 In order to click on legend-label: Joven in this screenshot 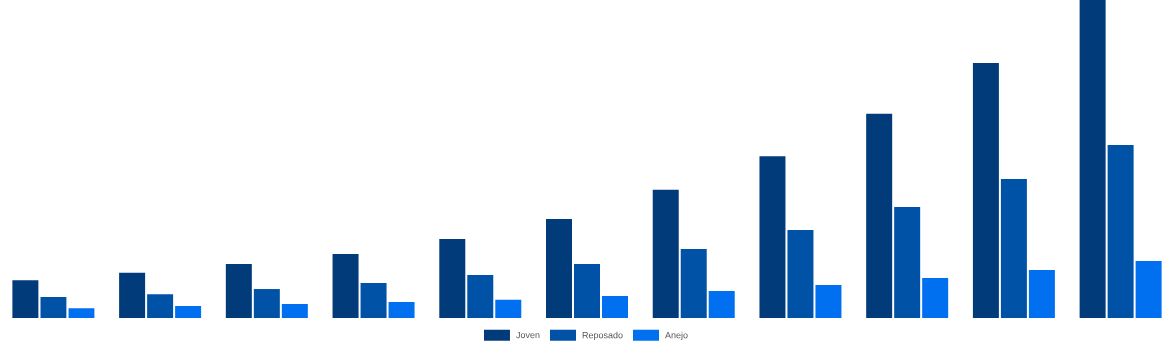, I will do `click(528, 335)`.